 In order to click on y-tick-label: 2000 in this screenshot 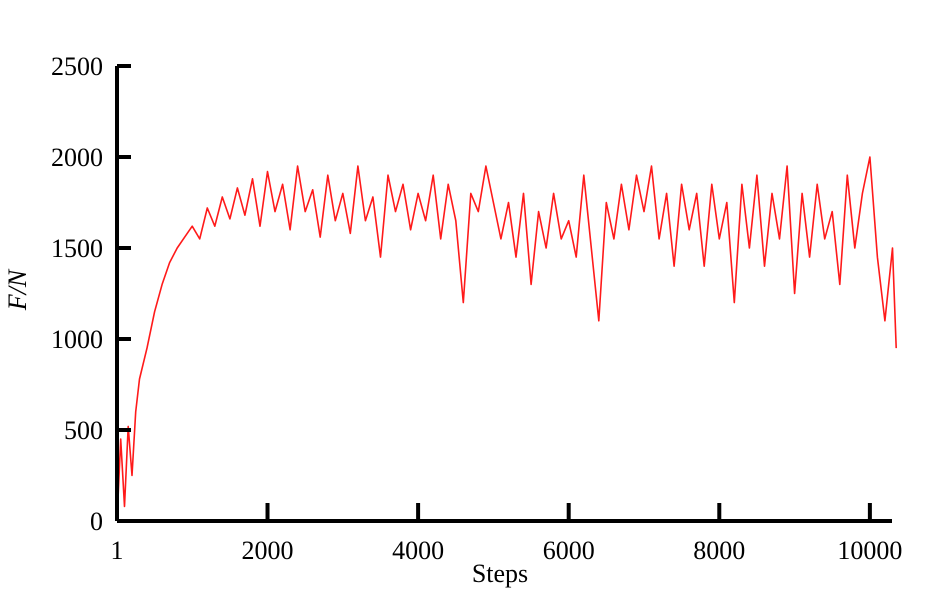, I will do `click(77, 157)`.